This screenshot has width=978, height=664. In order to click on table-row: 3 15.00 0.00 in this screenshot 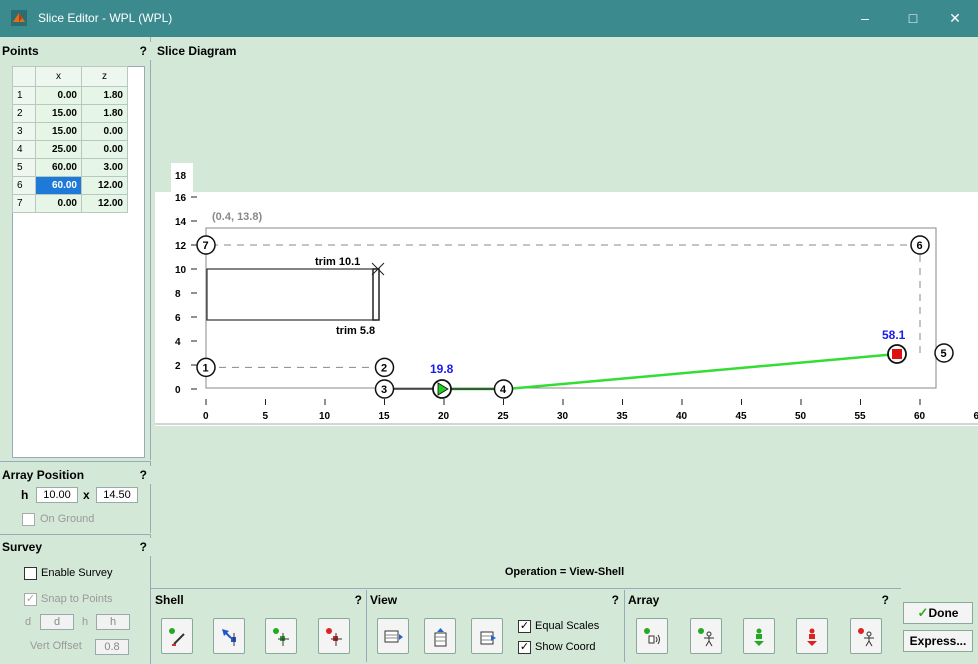, I will do `click(70, 131)`.